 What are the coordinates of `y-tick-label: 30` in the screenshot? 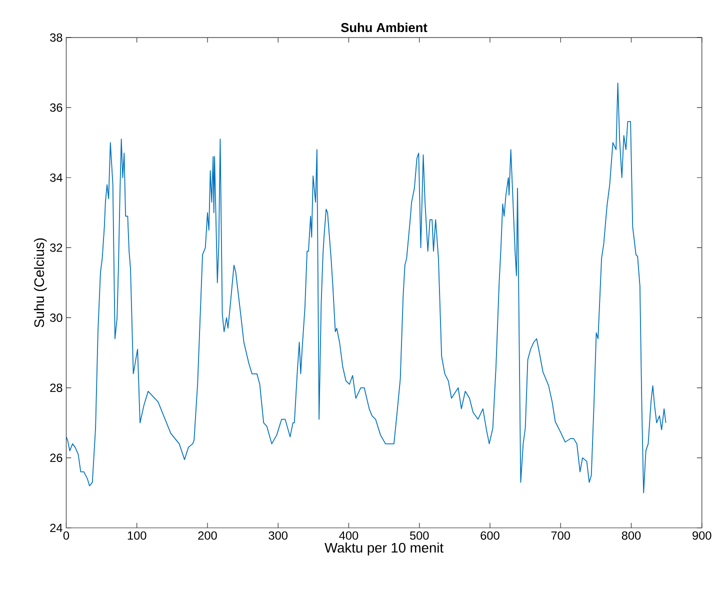 It's located at (56, 317).